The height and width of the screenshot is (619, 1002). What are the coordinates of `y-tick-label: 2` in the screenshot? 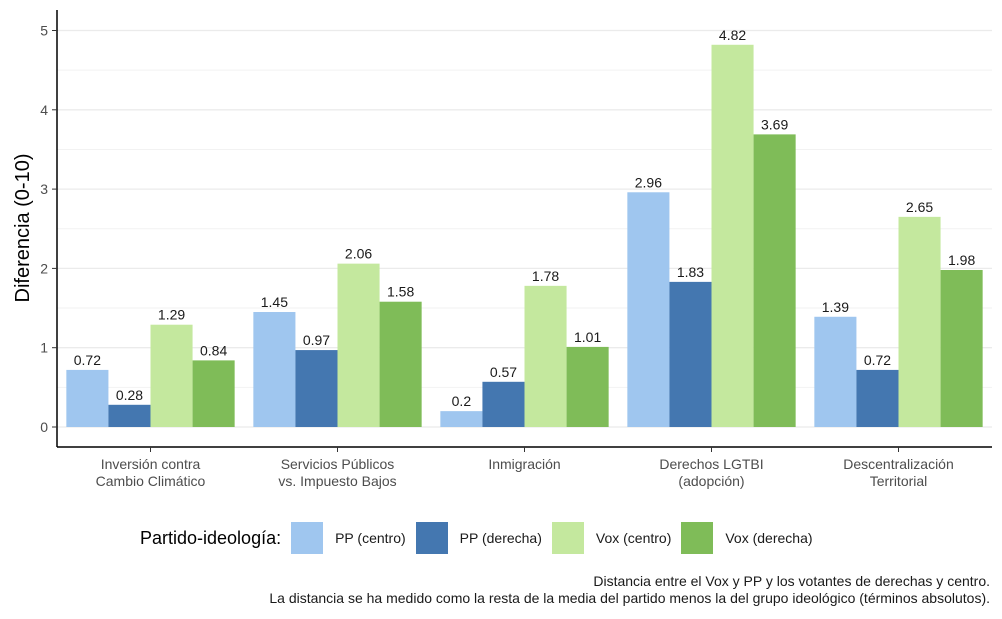 It's located at (44, 268).